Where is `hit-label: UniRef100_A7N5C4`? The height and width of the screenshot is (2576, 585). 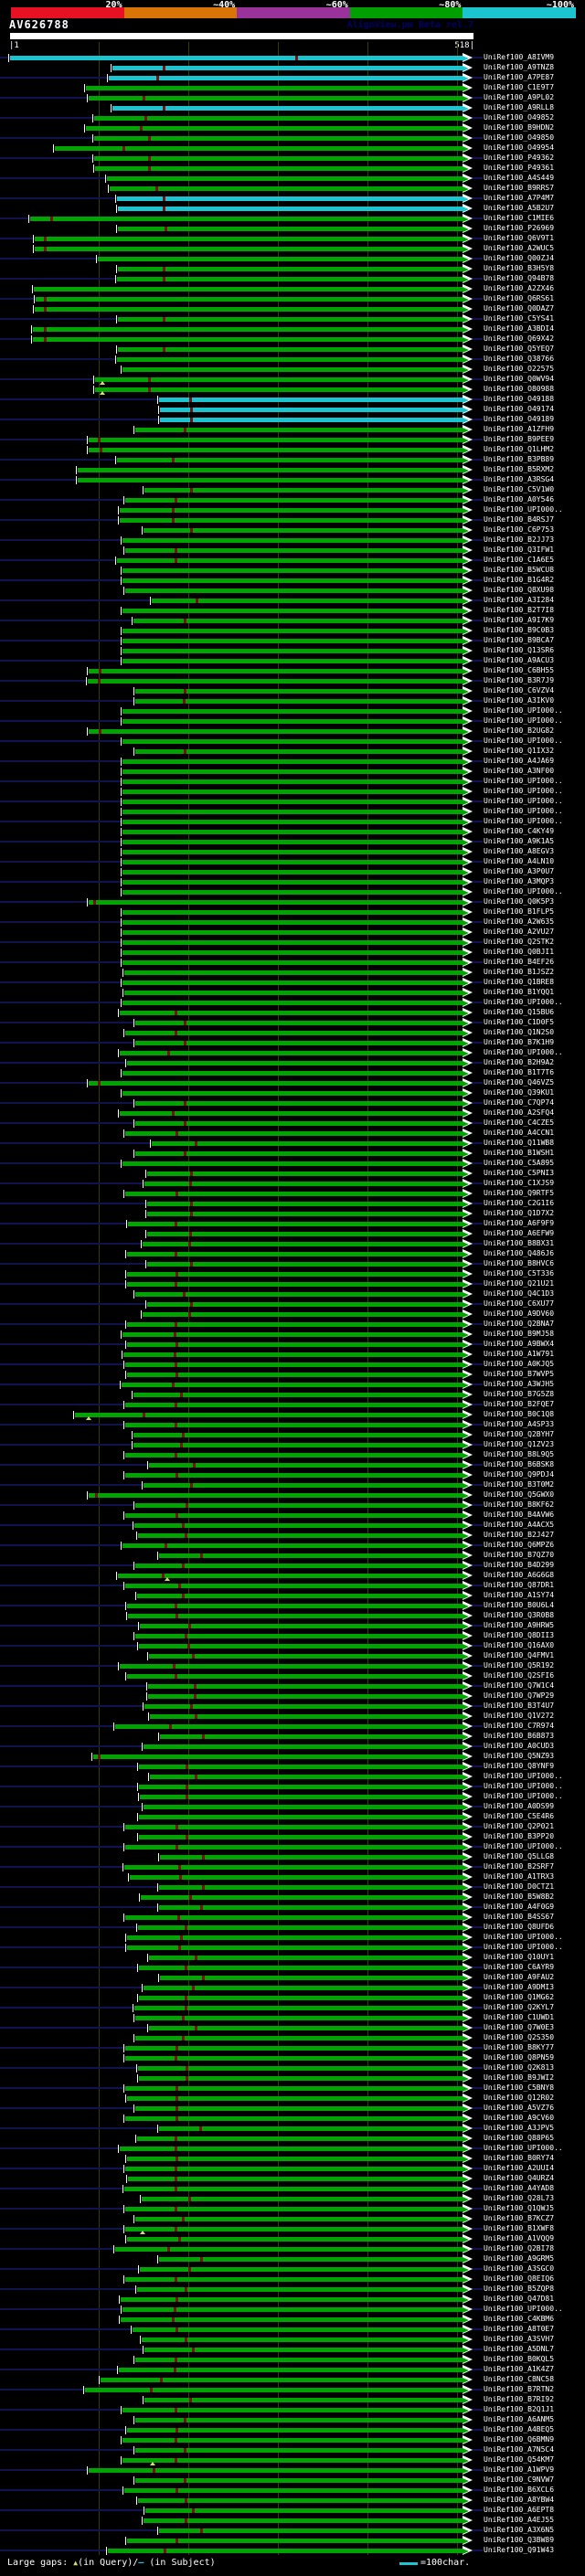
hit-label: UniRef100_A7N5C4 is located at coordinates (519, 2449).